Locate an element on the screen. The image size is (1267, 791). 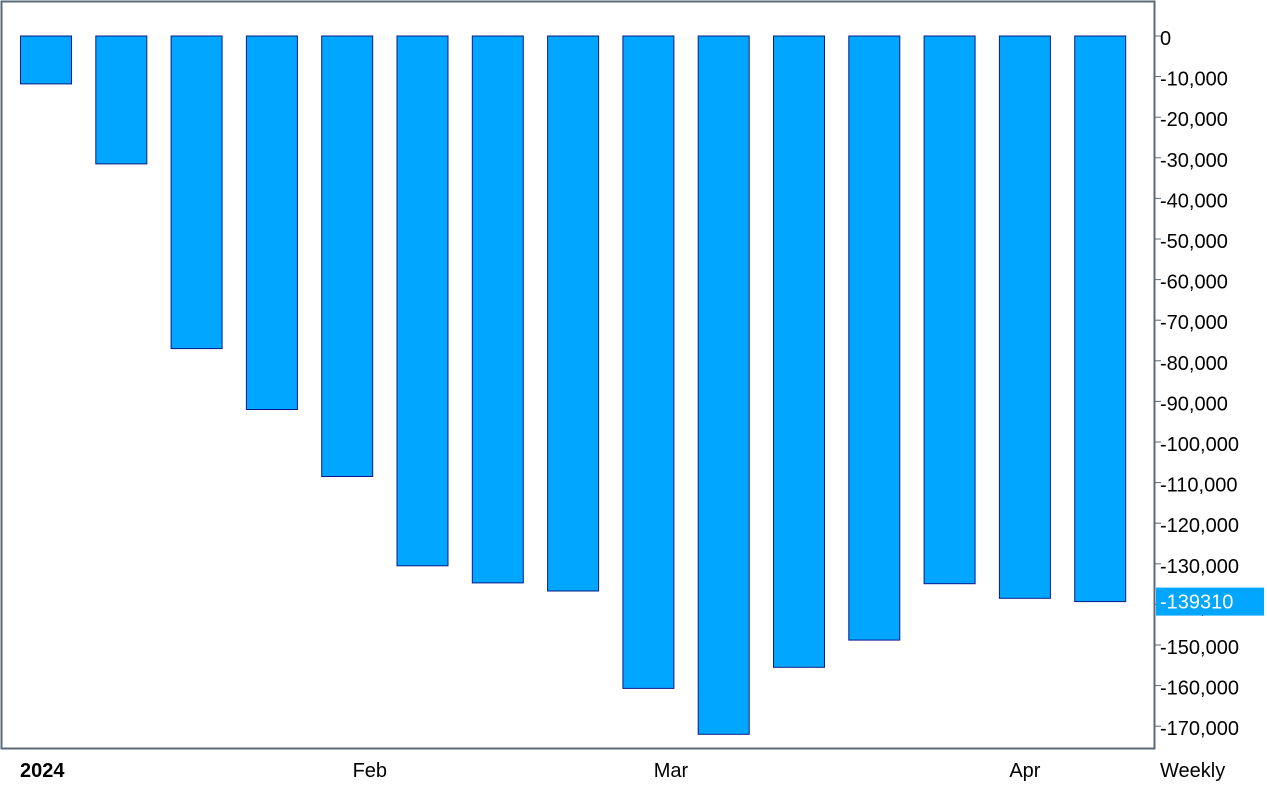
x-tick-label: 2024 is located at coordinates (42, 771).